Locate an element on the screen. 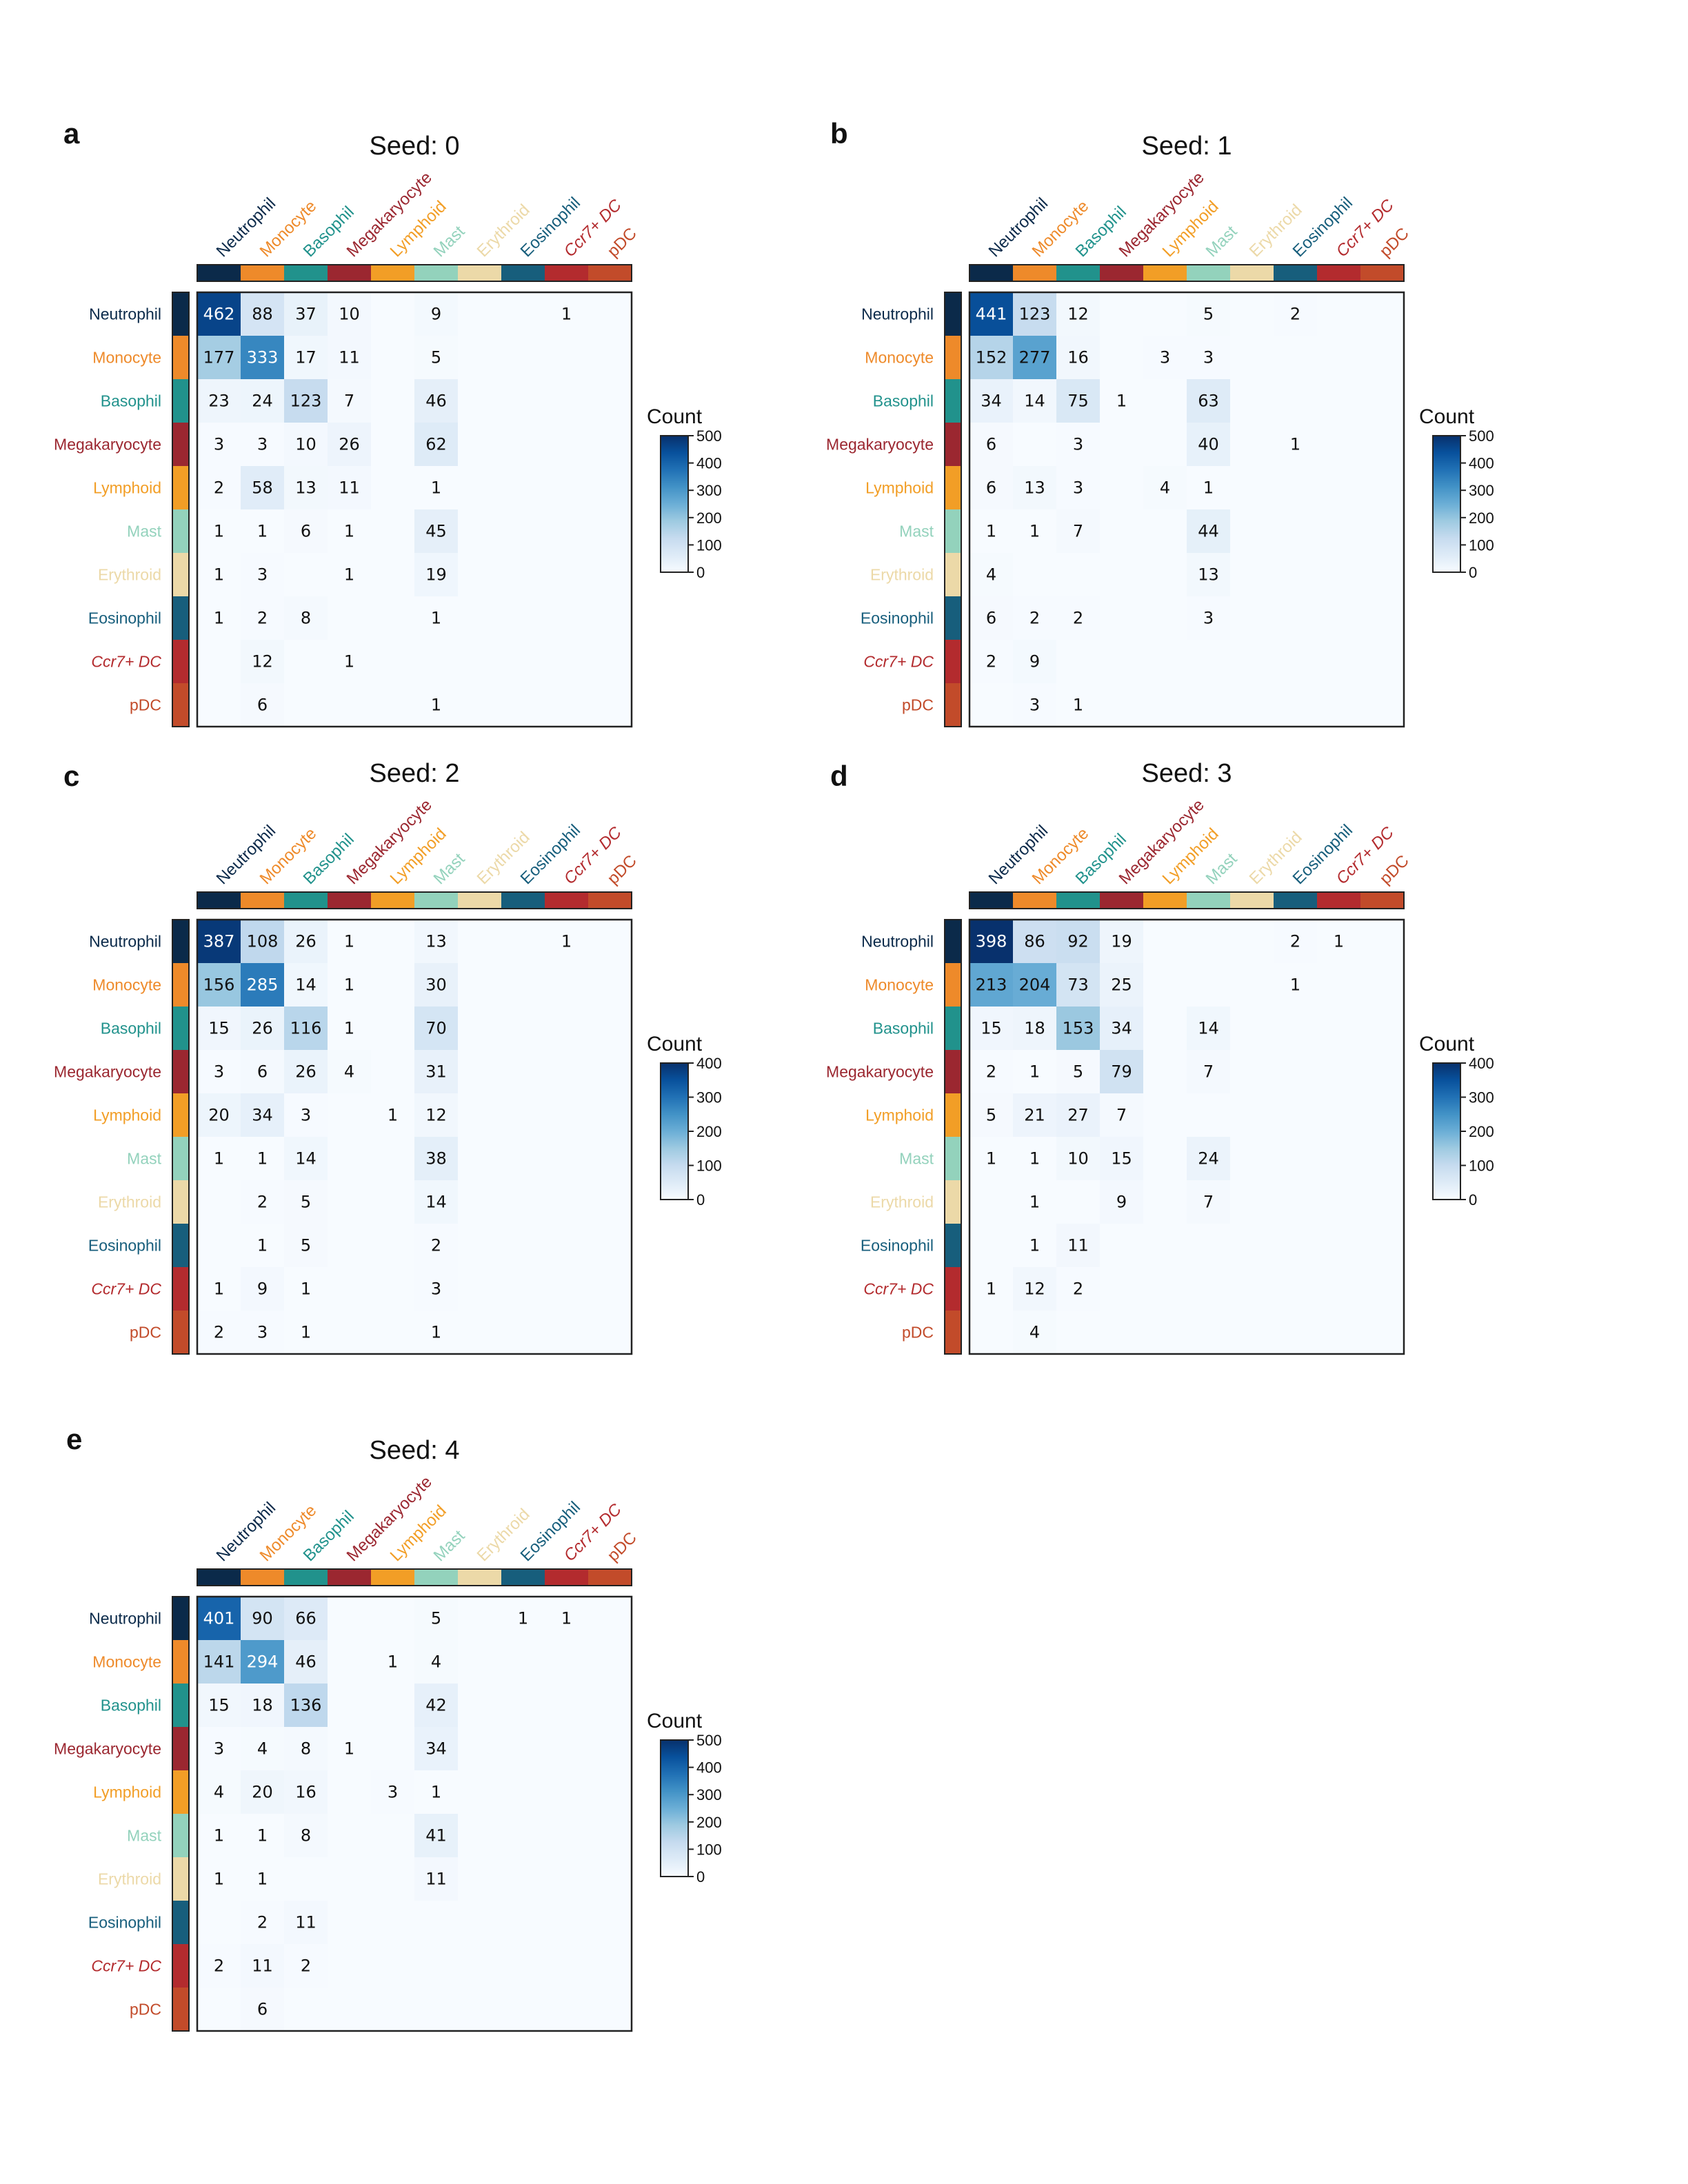 The image size is (1688, 2184). cell-value-label: 58 is located at coordinates (263, 488).